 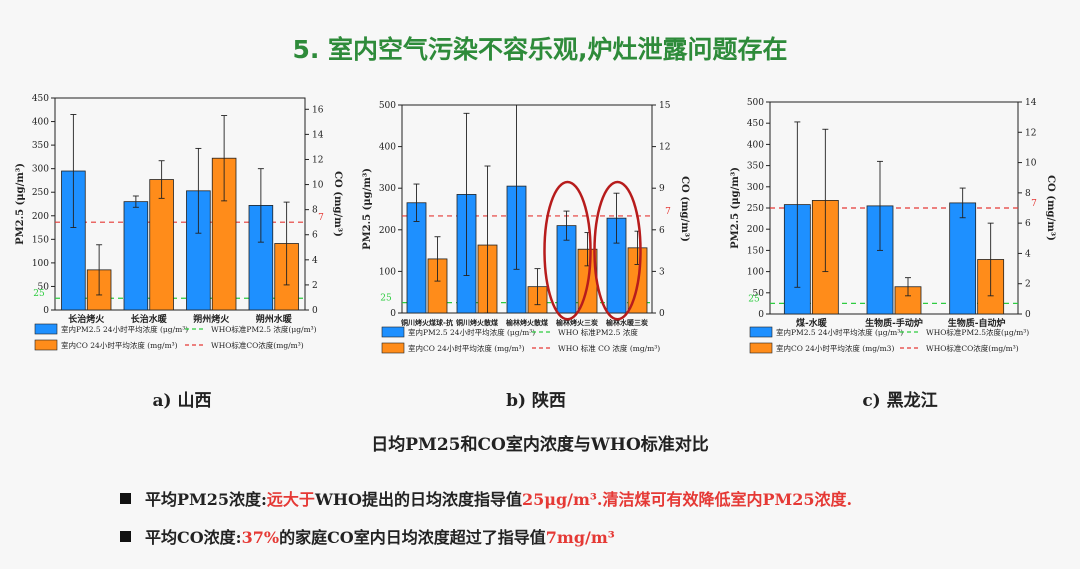 What do you see at coordinates (527, 322) in the screenshot?
I see `category-label: 榆林烤火散煤` at bounding box center [527, 322].